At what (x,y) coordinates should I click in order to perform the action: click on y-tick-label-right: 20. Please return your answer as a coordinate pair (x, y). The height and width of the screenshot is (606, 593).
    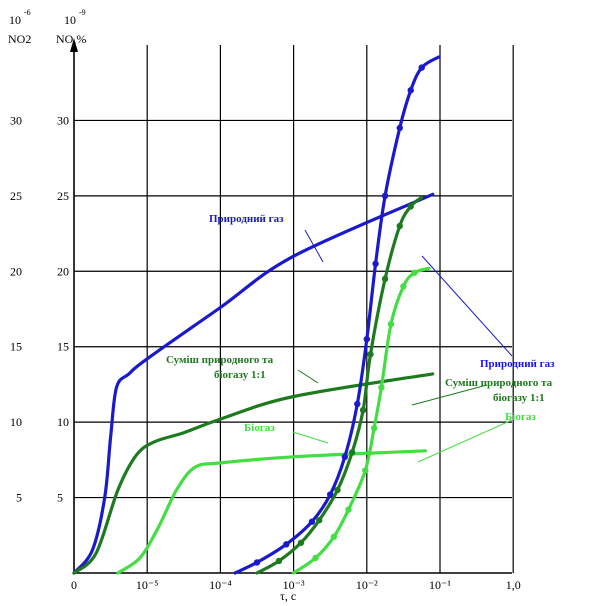
    Looking at the image, I should click on (63, 271).